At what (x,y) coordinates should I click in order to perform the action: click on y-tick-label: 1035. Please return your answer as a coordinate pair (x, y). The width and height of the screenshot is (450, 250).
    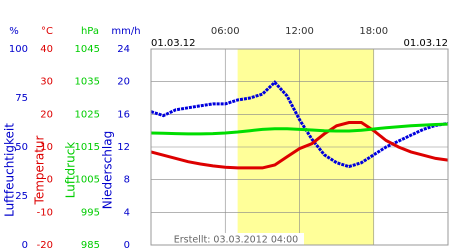
    Looking at the image, I should click on (87, 82).